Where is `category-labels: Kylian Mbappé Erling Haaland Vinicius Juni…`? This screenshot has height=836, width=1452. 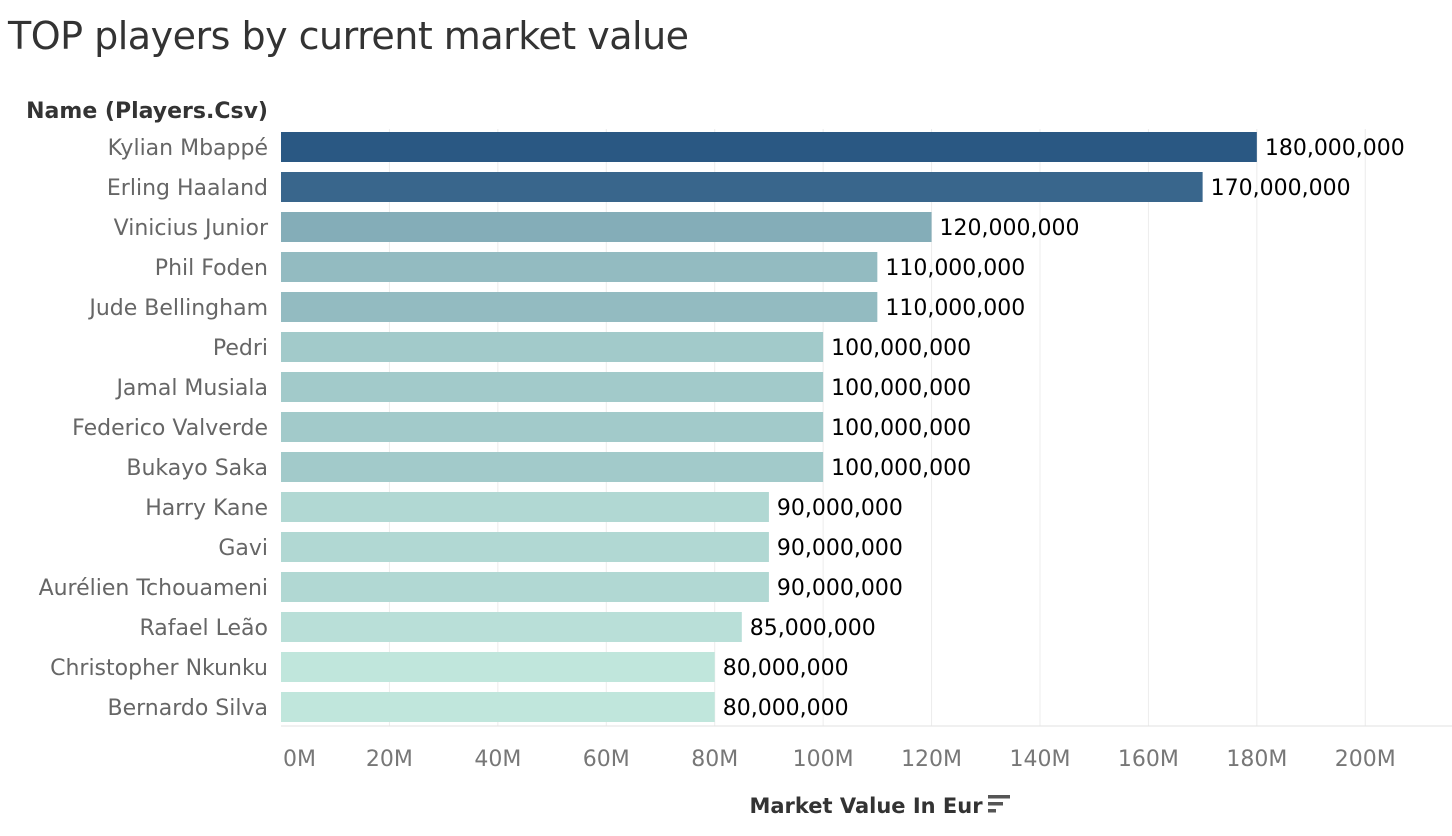 category-labels: Kylian Mbappé Erling Haaland Vinicius Juni… is located at coordinates (154, 428).